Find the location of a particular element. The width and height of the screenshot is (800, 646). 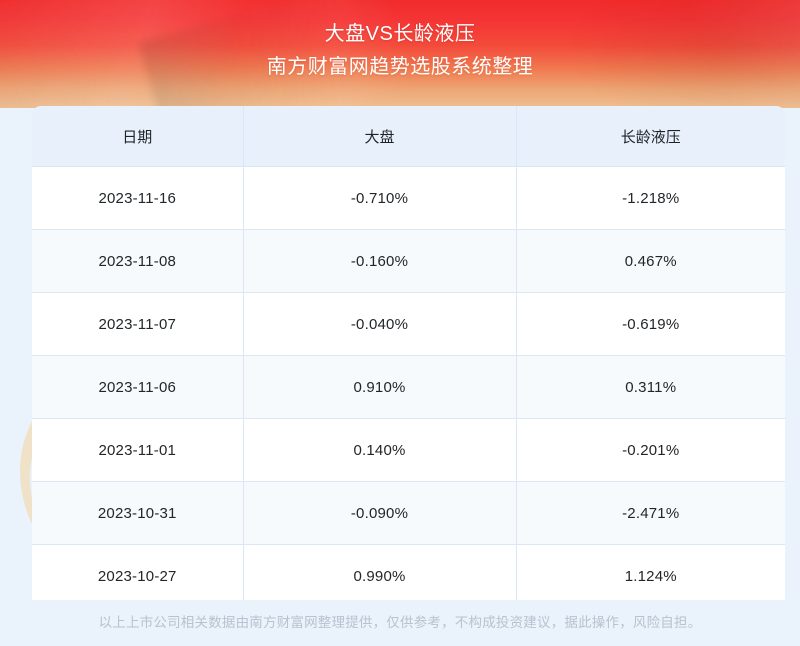

cell-market: -0.710% is located at coordinates (380, 198).